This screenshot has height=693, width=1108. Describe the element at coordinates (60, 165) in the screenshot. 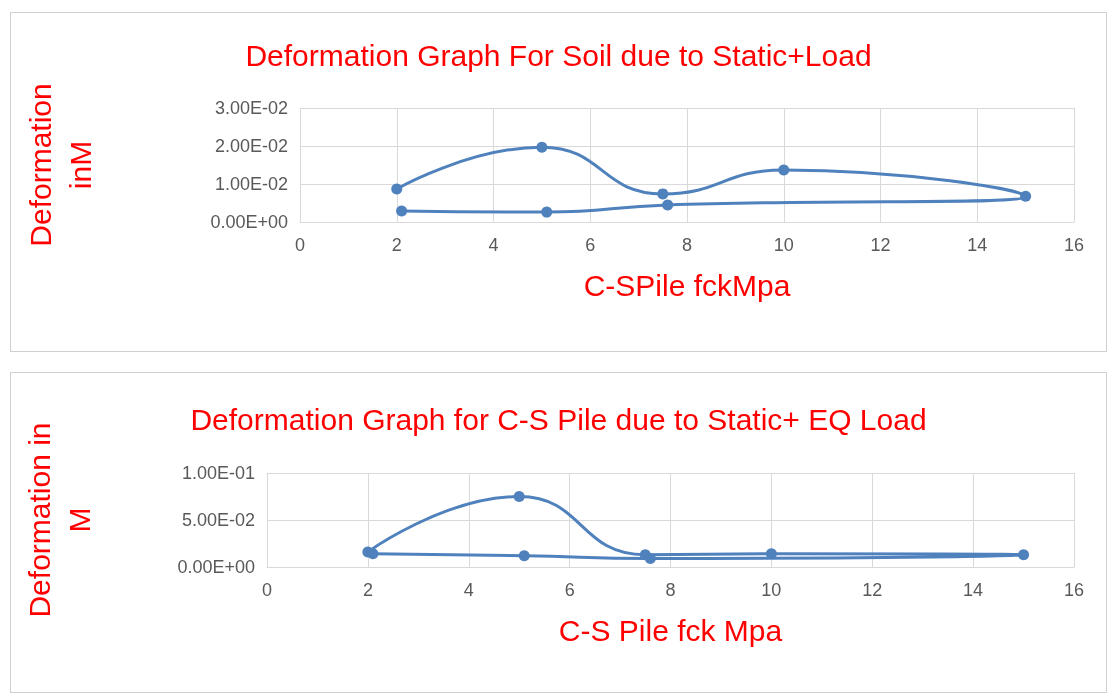

I see `y-axis-title: Deformation inM` at that location.